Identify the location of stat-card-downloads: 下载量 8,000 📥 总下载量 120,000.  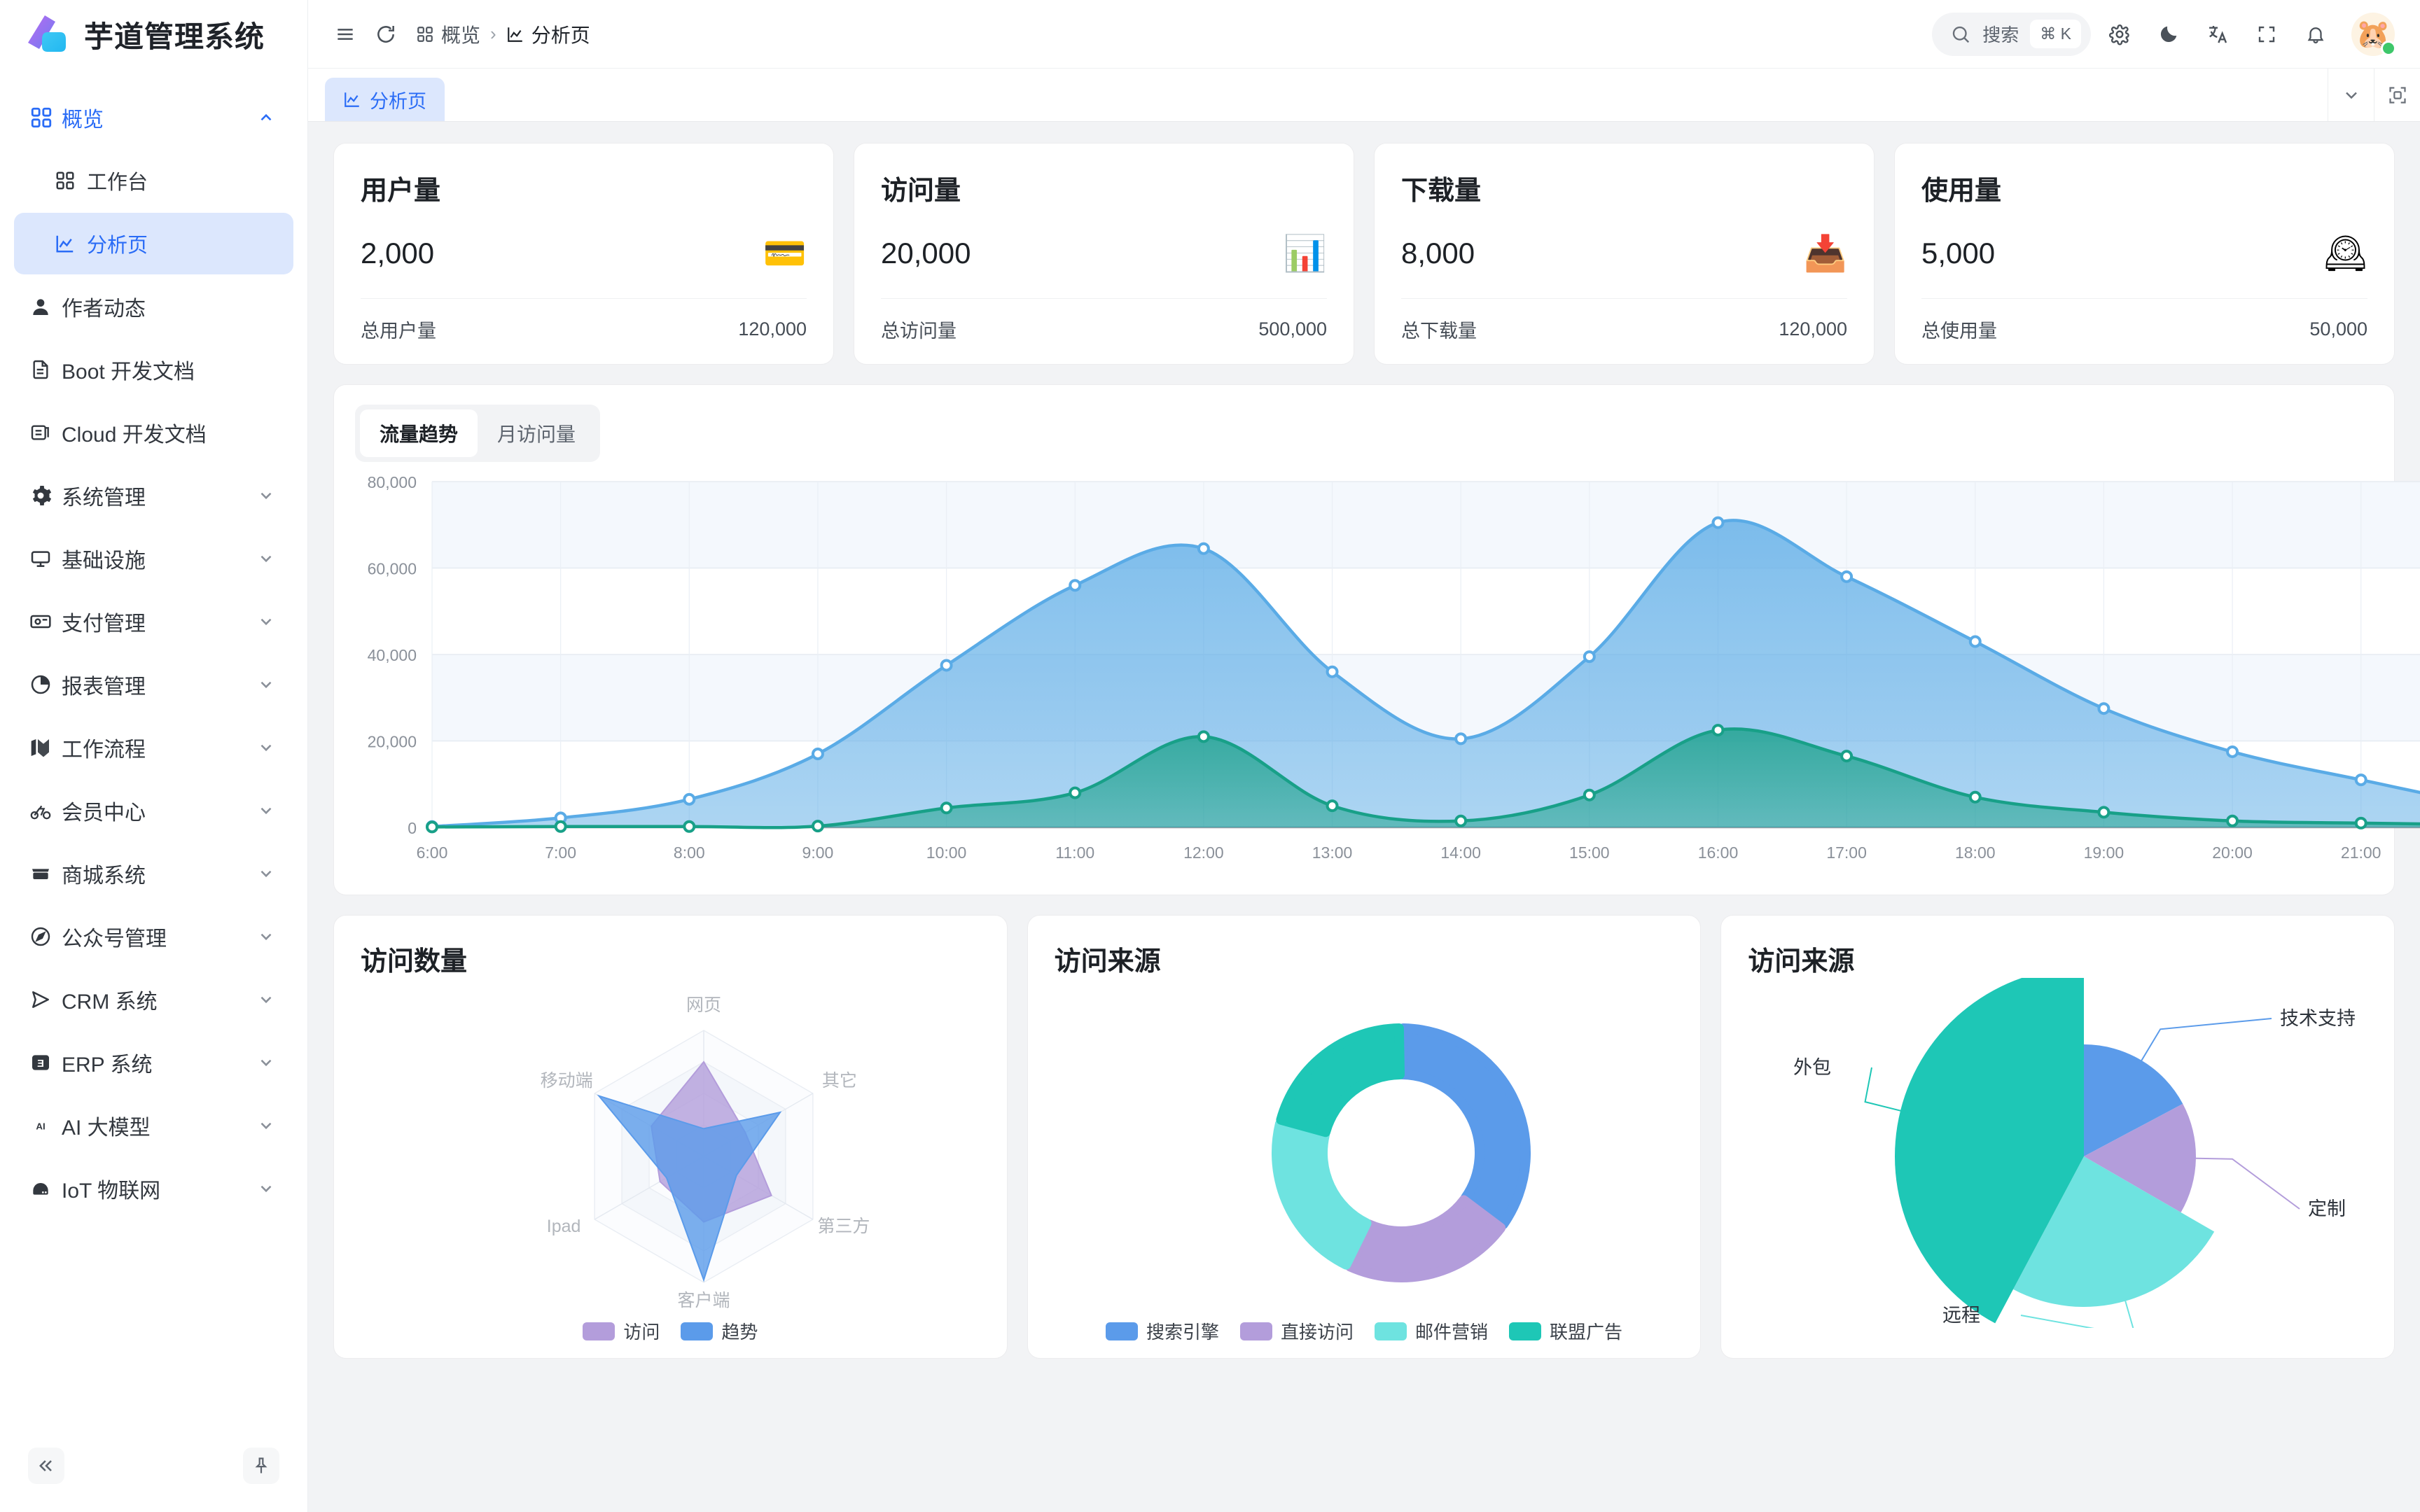
(1624, 254).